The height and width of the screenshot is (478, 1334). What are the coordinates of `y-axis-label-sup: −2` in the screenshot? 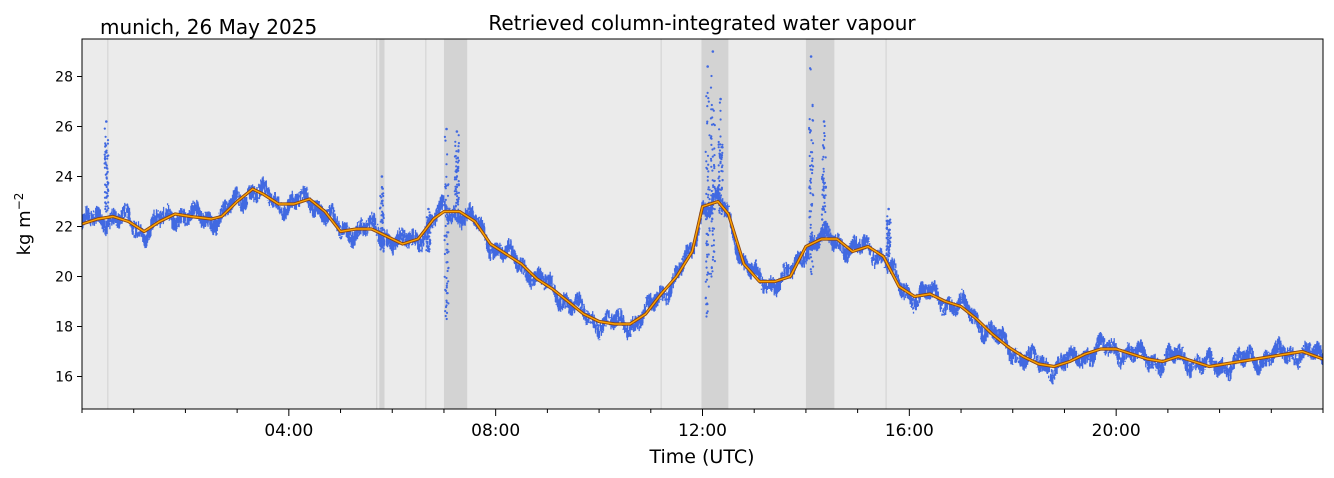 It's located at (19, 202).